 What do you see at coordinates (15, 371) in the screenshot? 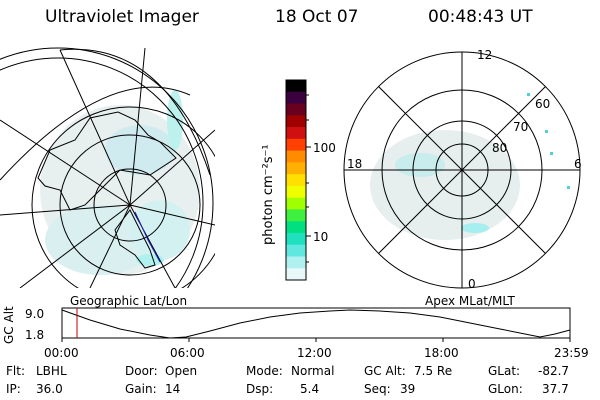
I see `flt-label: Flt:` at bounding box center [15, 371].